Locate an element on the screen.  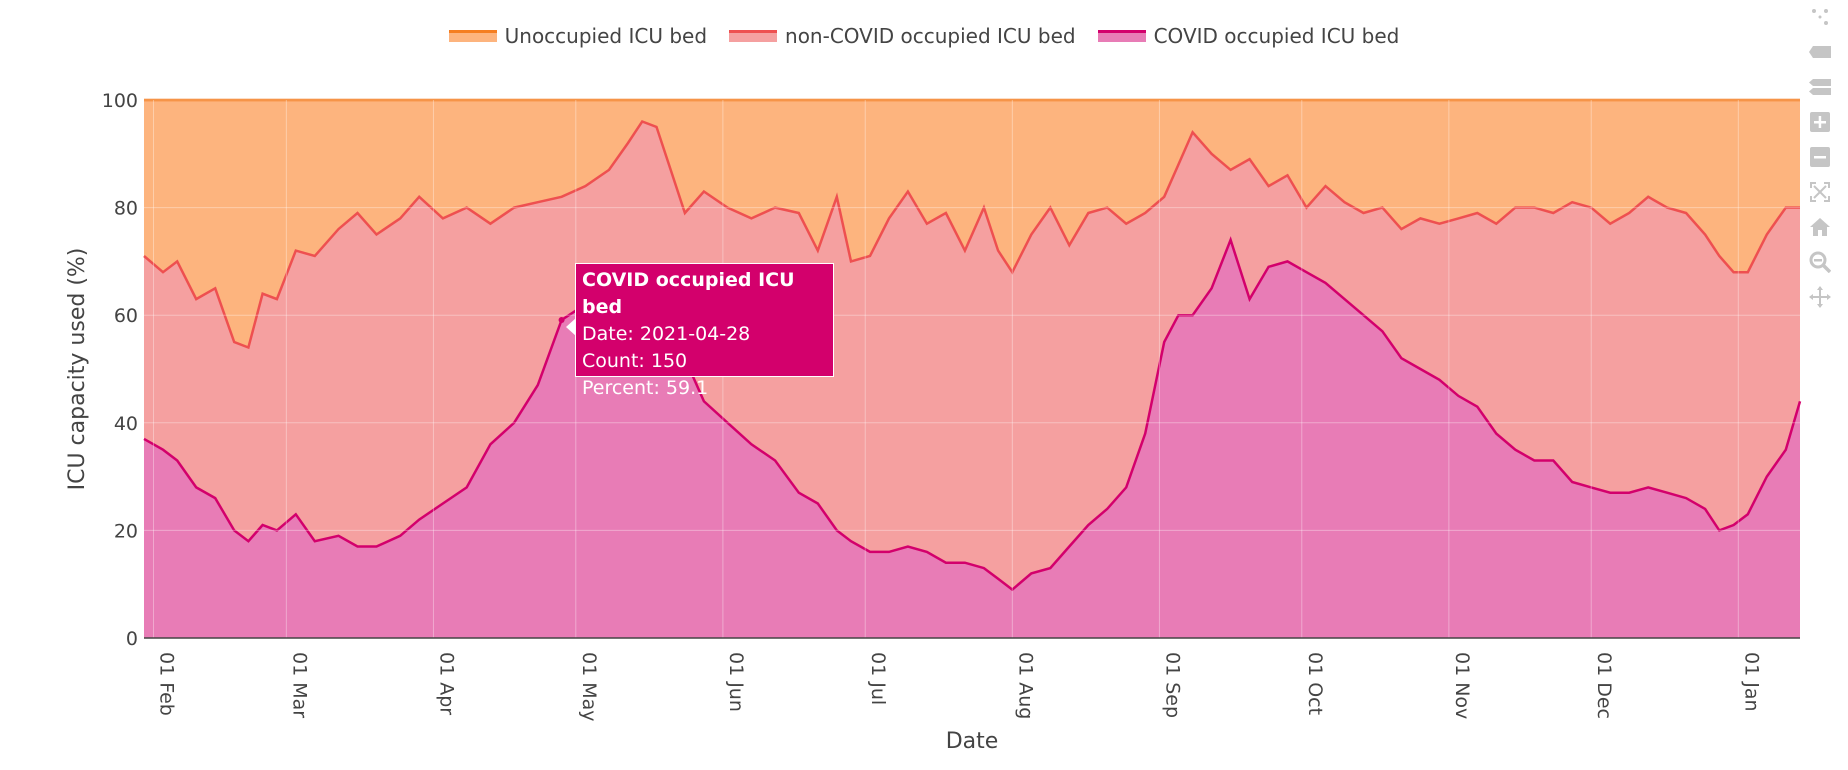
x-tick-label: 01 Oct is located at coordinates (1315, 683).